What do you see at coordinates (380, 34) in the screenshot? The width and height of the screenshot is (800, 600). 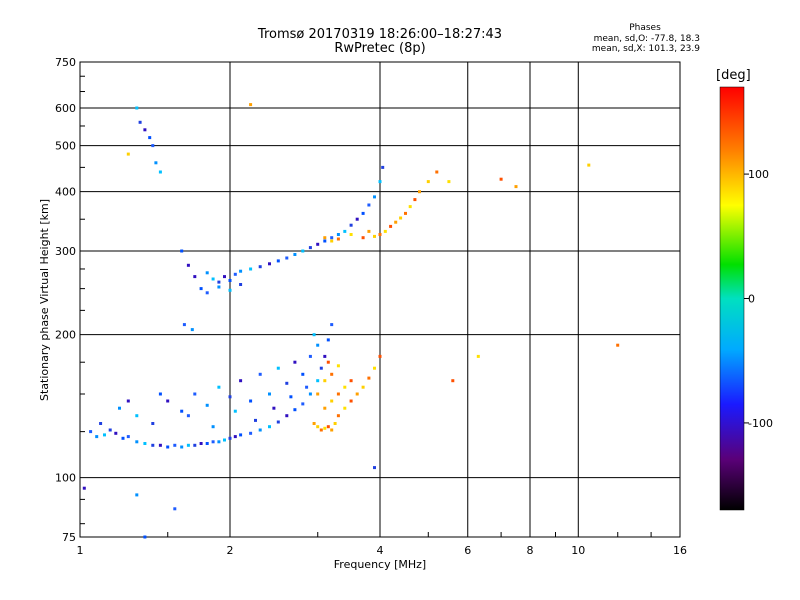 I see `chart-title: Tromsø 20170319 18:26:00–18:27:43` at bounding box center [380, 34].